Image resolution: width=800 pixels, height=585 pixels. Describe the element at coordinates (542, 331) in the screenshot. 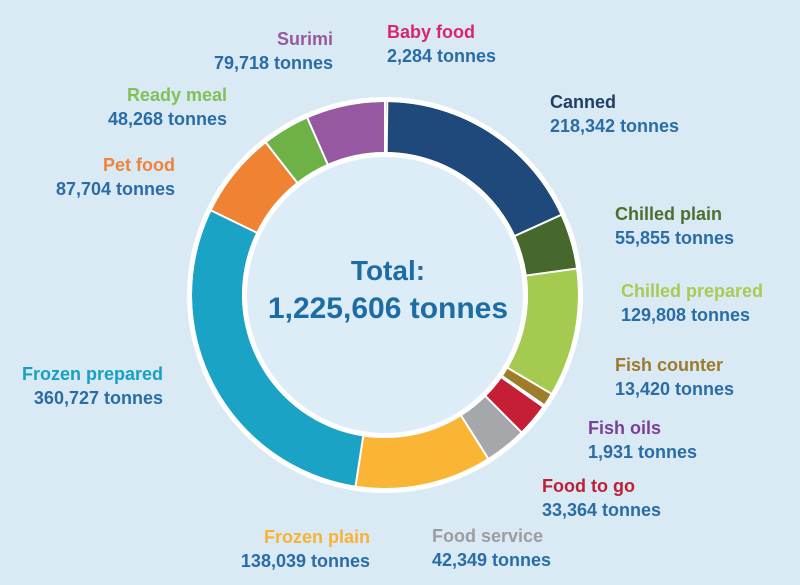

I see `donut-segment-chilled-prepared` at that location.